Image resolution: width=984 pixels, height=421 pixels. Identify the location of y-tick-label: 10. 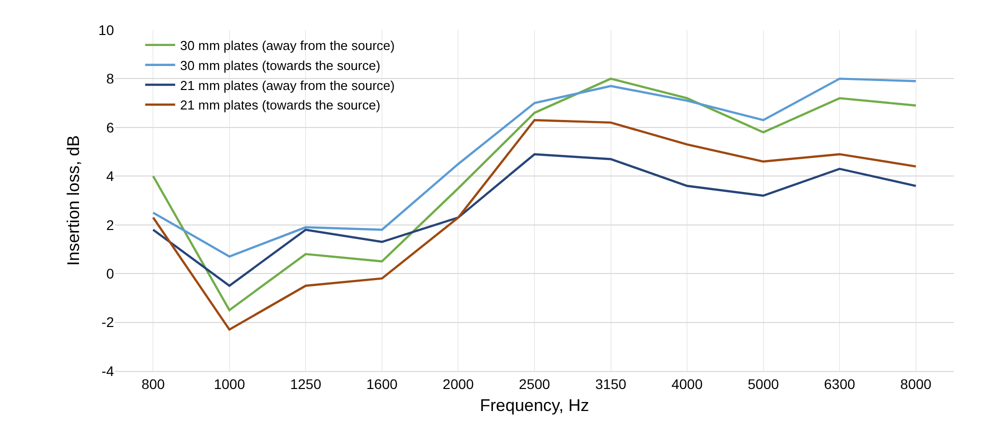
(106, 30).